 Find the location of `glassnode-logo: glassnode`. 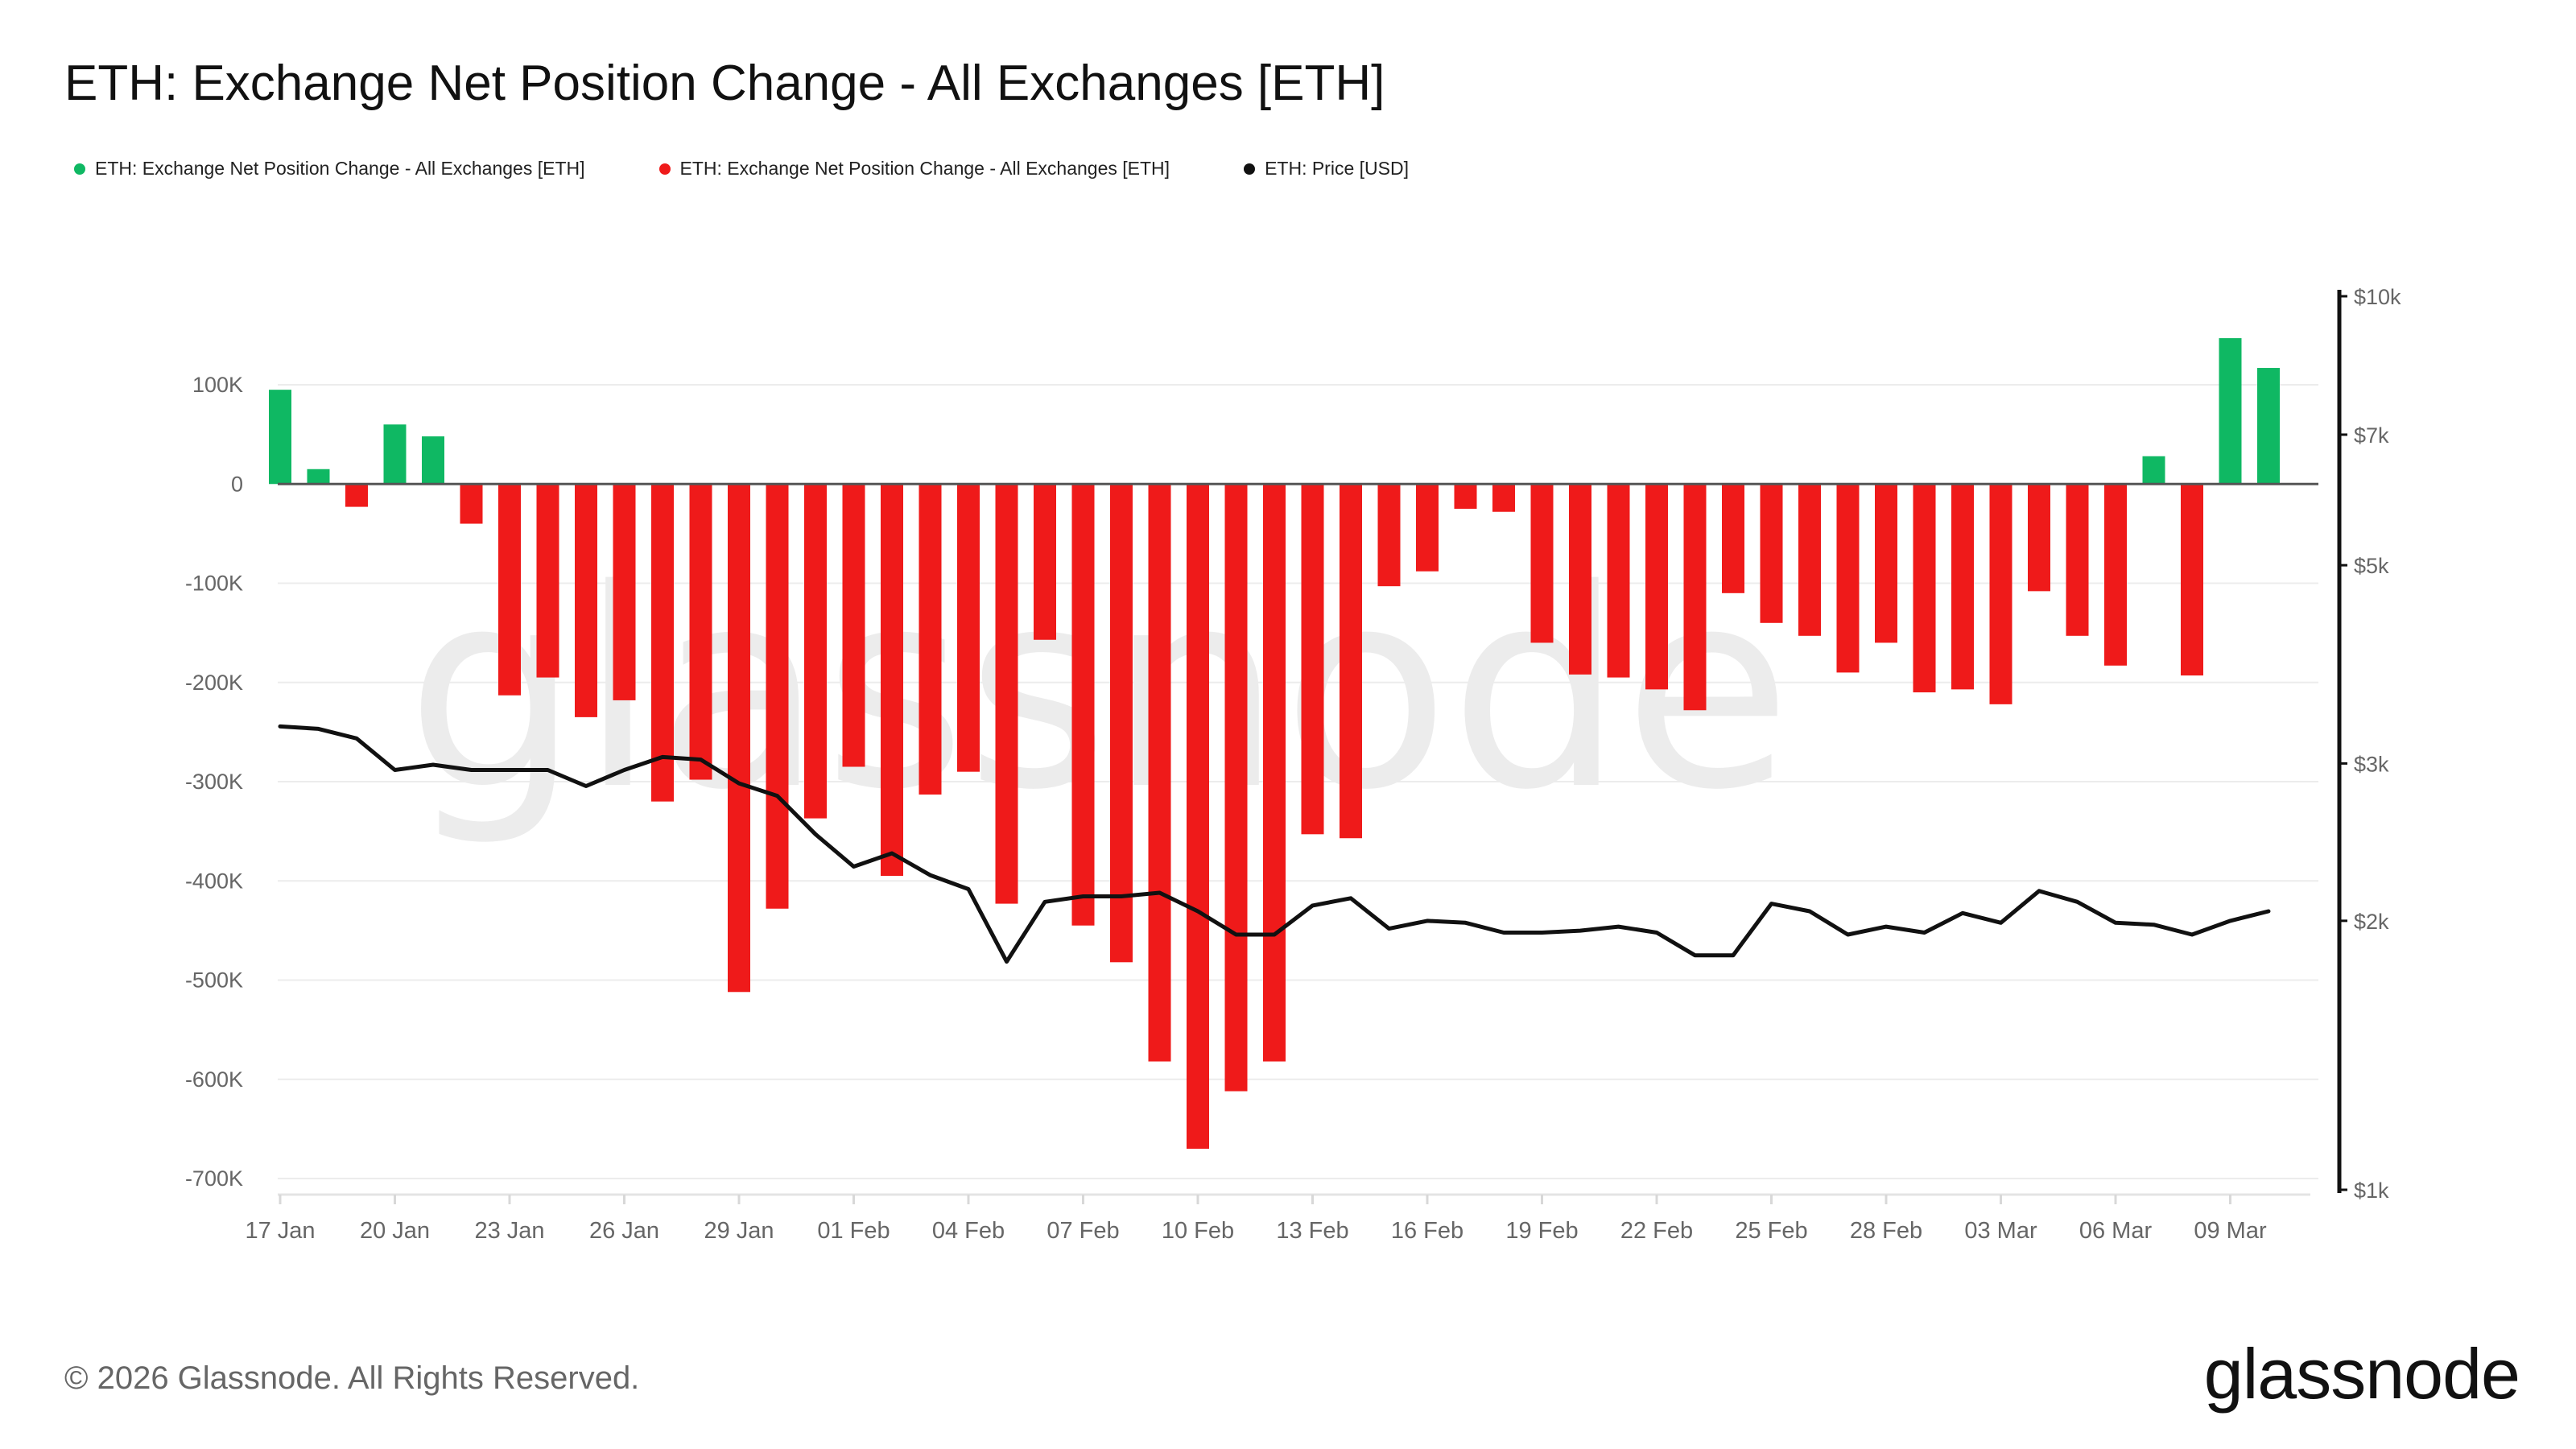

glassnode-logo: glassnode is located at coordinates (2361, 1374).